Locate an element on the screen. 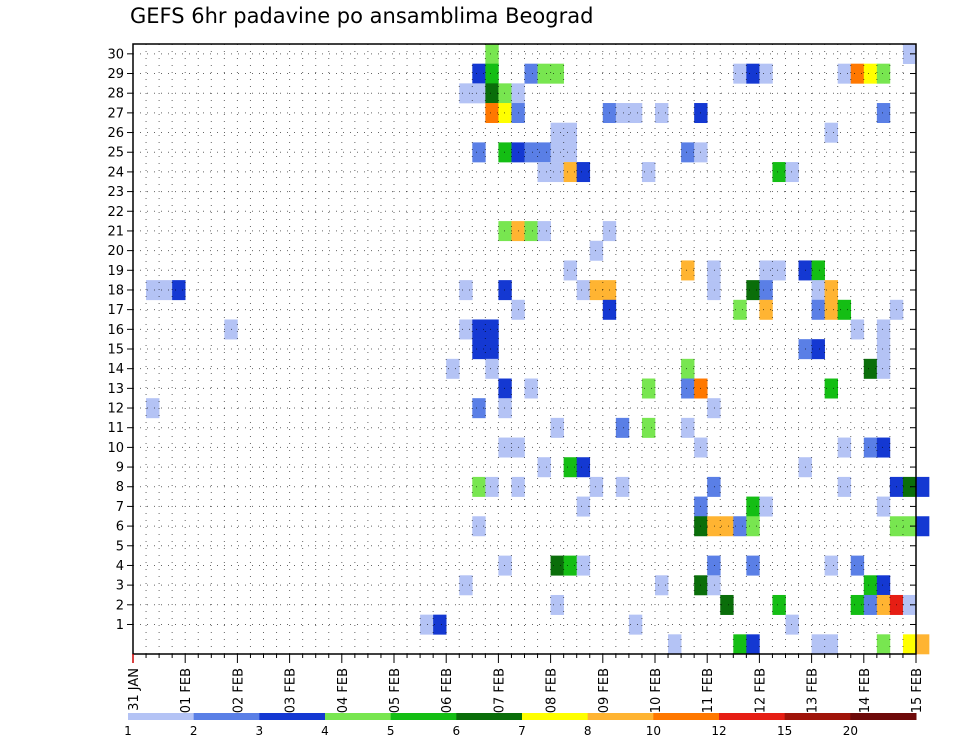 The width and height of the screenshot is (960, 742). cell-m17-s48 is located at coordinates (766, 309).